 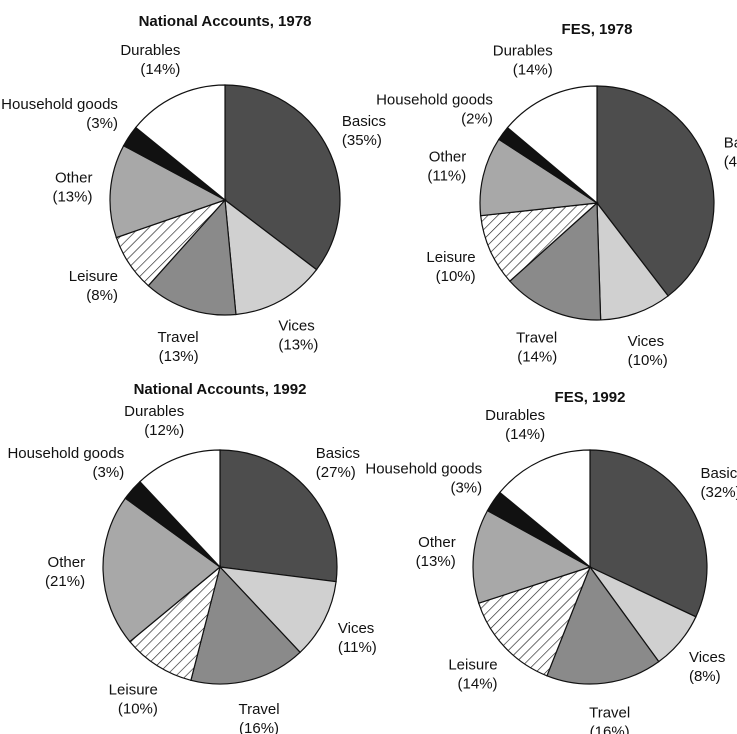 What do you see at coordinates (590, 397) in the screenshot?
I see `chart-title: FES, 1992` at bounding box center [590, 397].